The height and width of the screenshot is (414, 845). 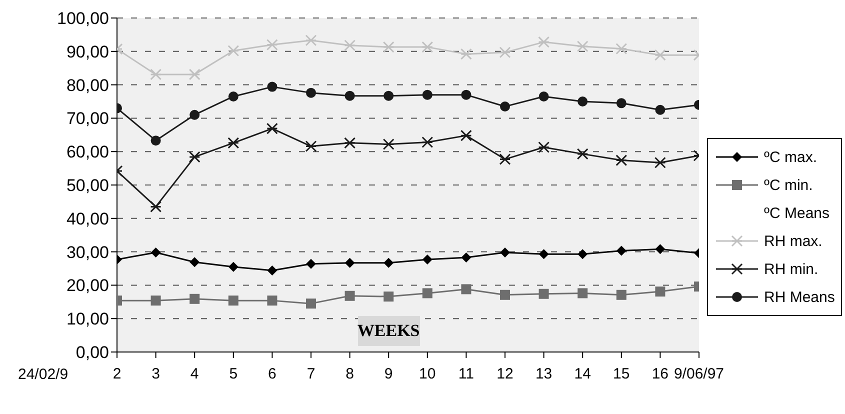 I want to click on x-tick-label: 14, so click(x=582, y=374).